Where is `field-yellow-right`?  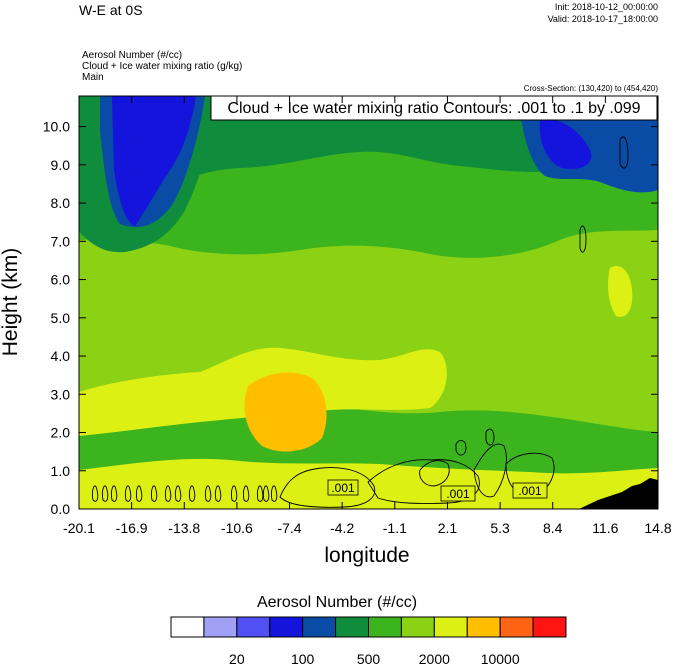 field-yellow-right is located at coordinates (620, 291).